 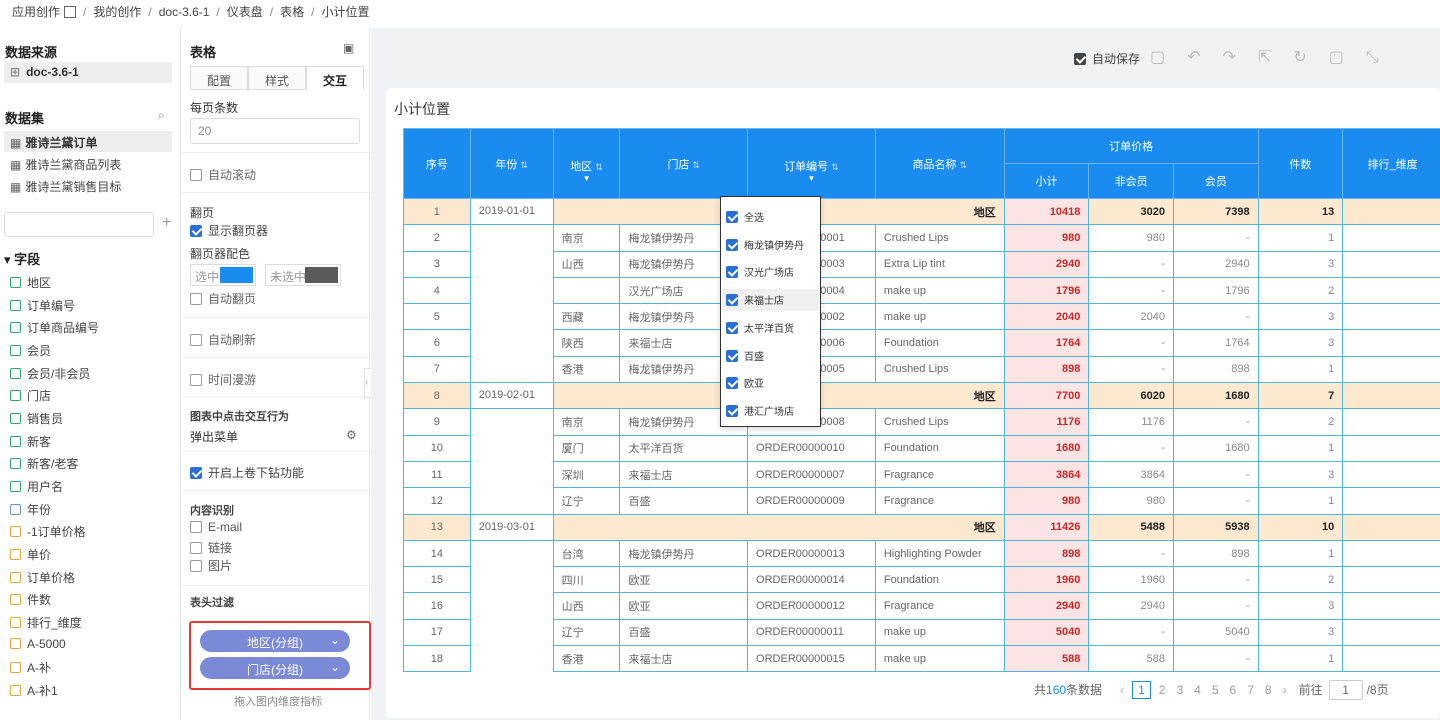 I want to click on gear-icon: ⚙, so click(x=351, y=435).